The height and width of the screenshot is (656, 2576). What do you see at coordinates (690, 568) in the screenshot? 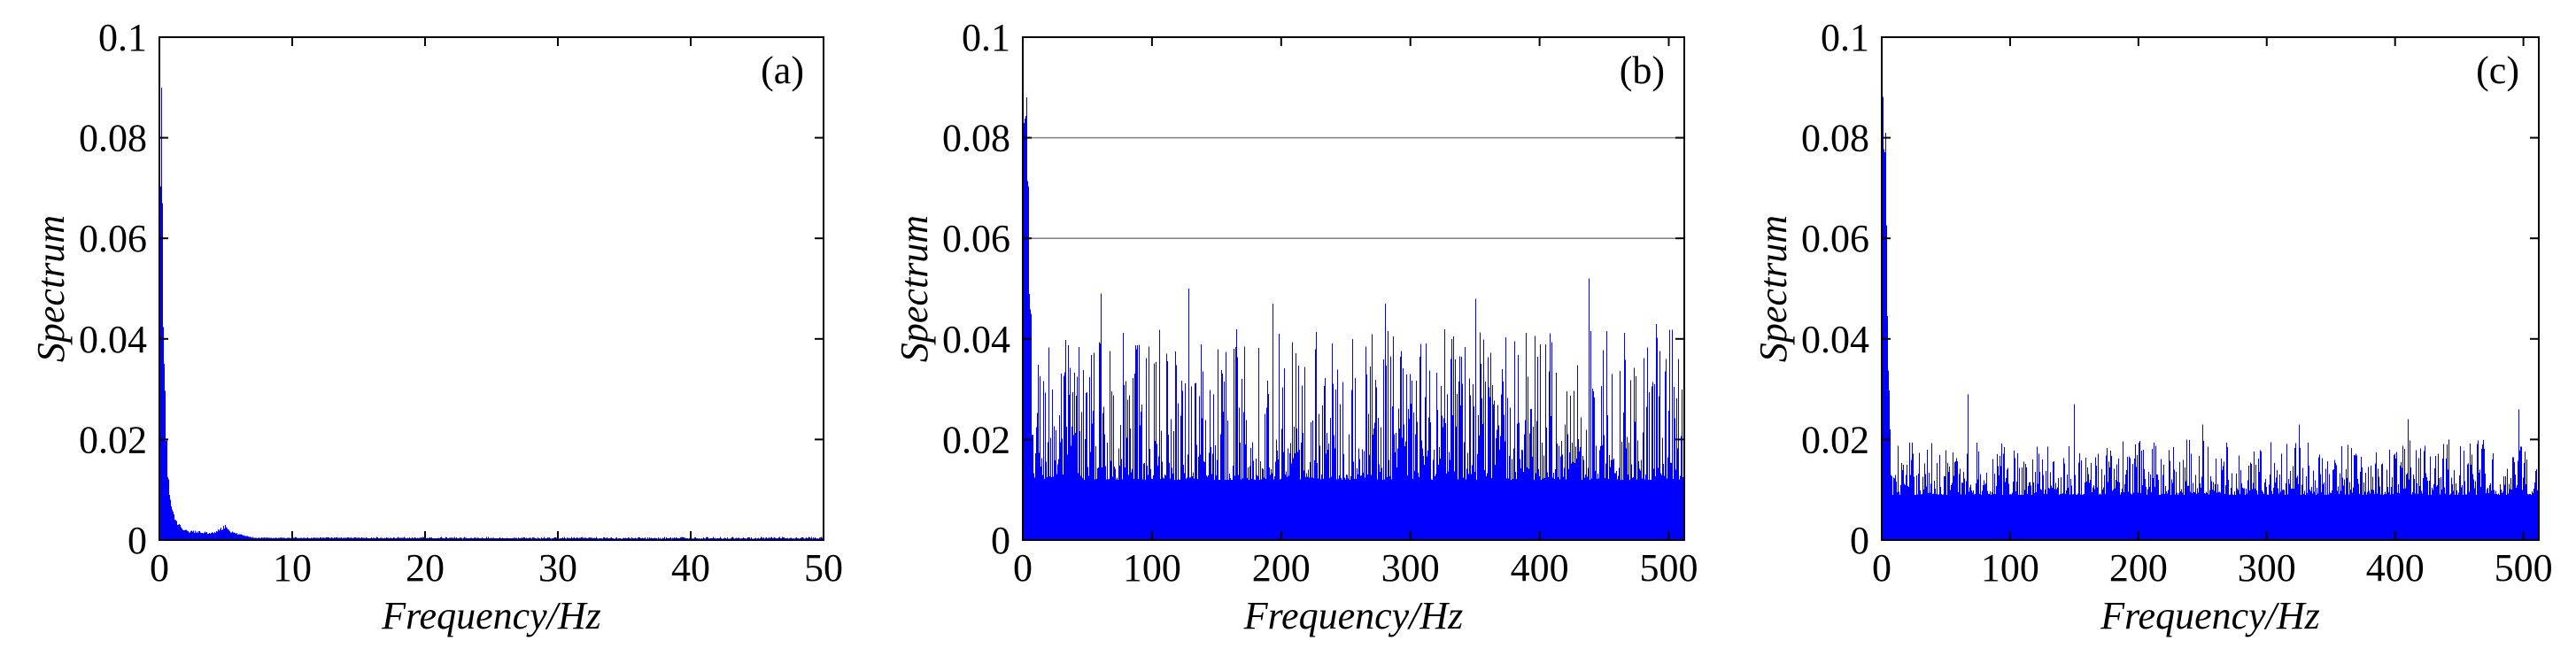
I see `x-tick-label: 40` at bounding box center [690, 568].